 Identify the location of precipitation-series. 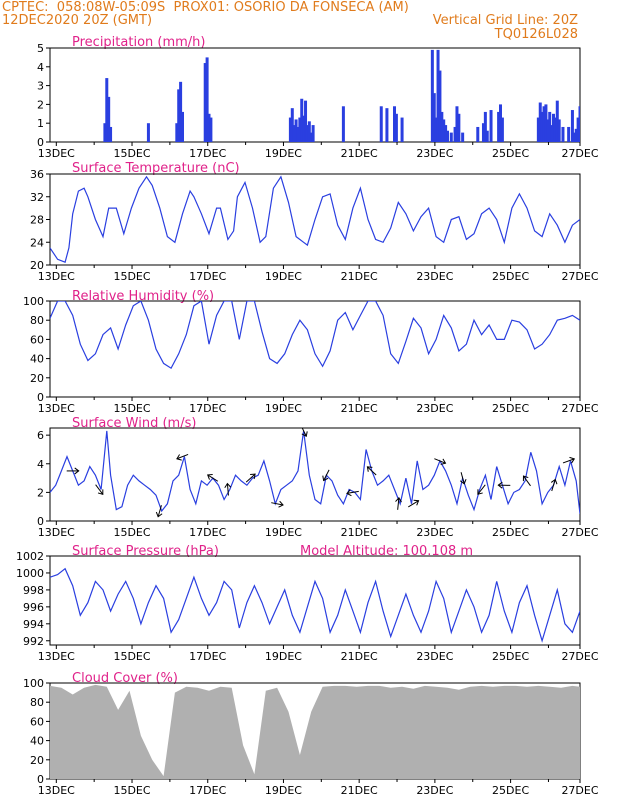
(341, 95).